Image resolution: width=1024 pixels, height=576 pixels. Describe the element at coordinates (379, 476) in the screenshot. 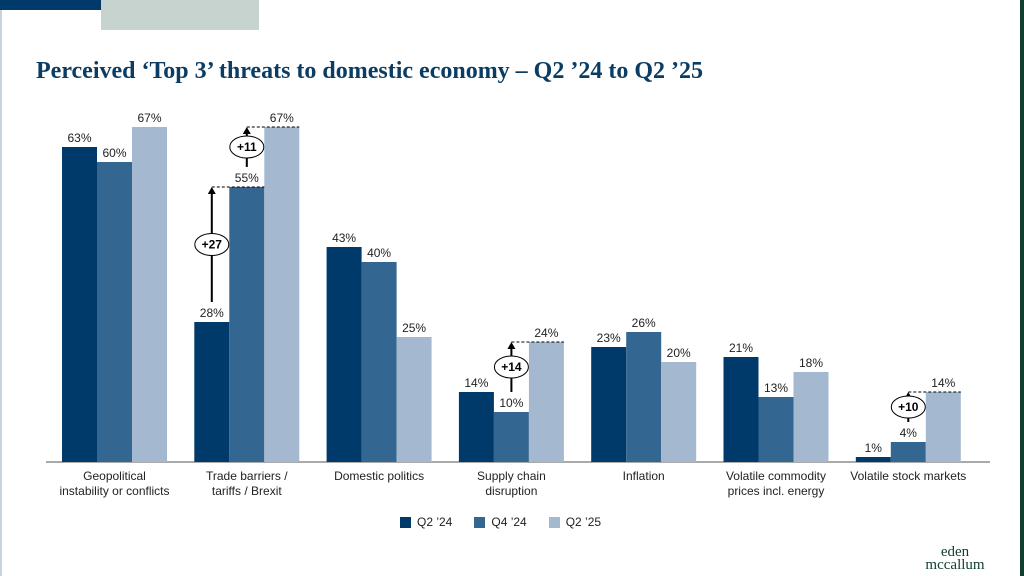

I see `category-label: Domestic politics` at that location.